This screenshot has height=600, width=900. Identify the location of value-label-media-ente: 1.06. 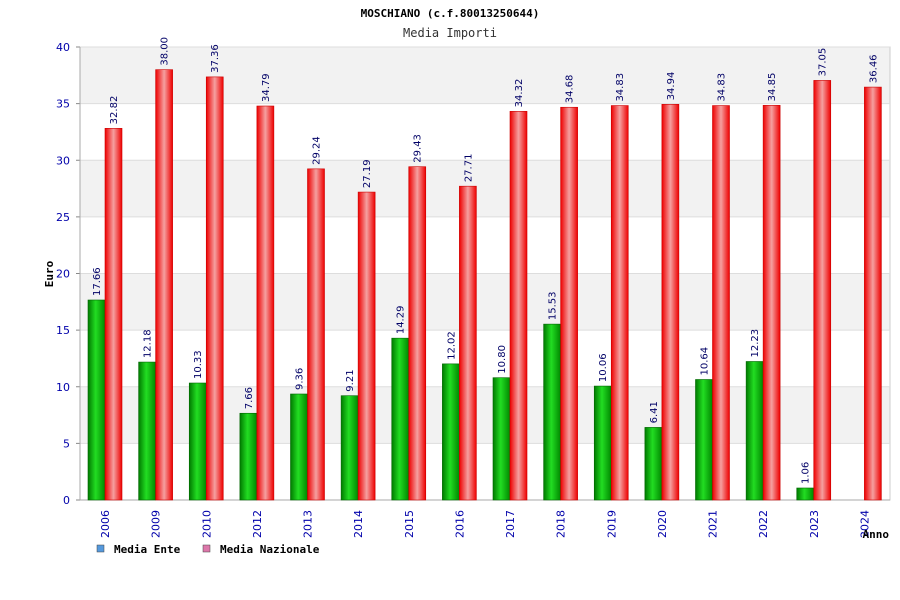
(806, 473).